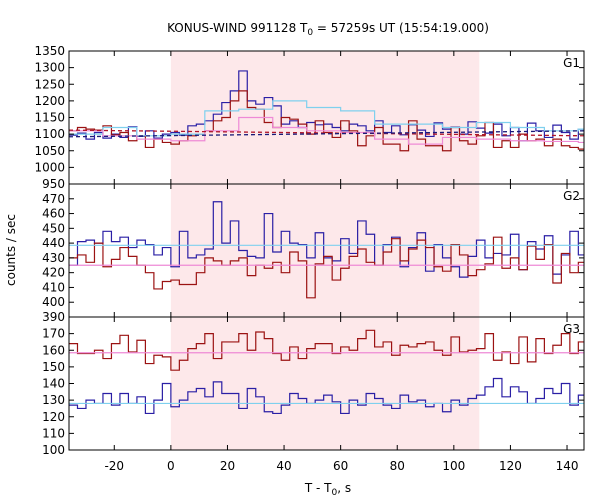  Describe the element at coordinates (53, 317) in the screenshot. I see `y-tick-label: 390` at that location.